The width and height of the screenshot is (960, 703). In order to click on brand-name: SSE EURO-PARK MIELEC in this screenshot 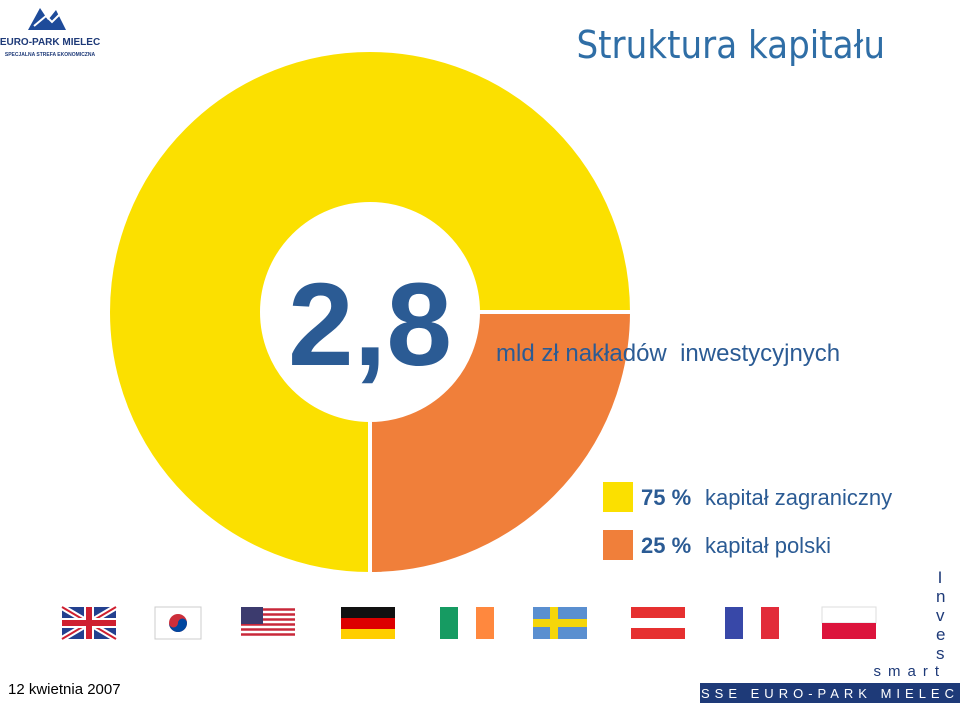, I will do `click(830, 693)`.